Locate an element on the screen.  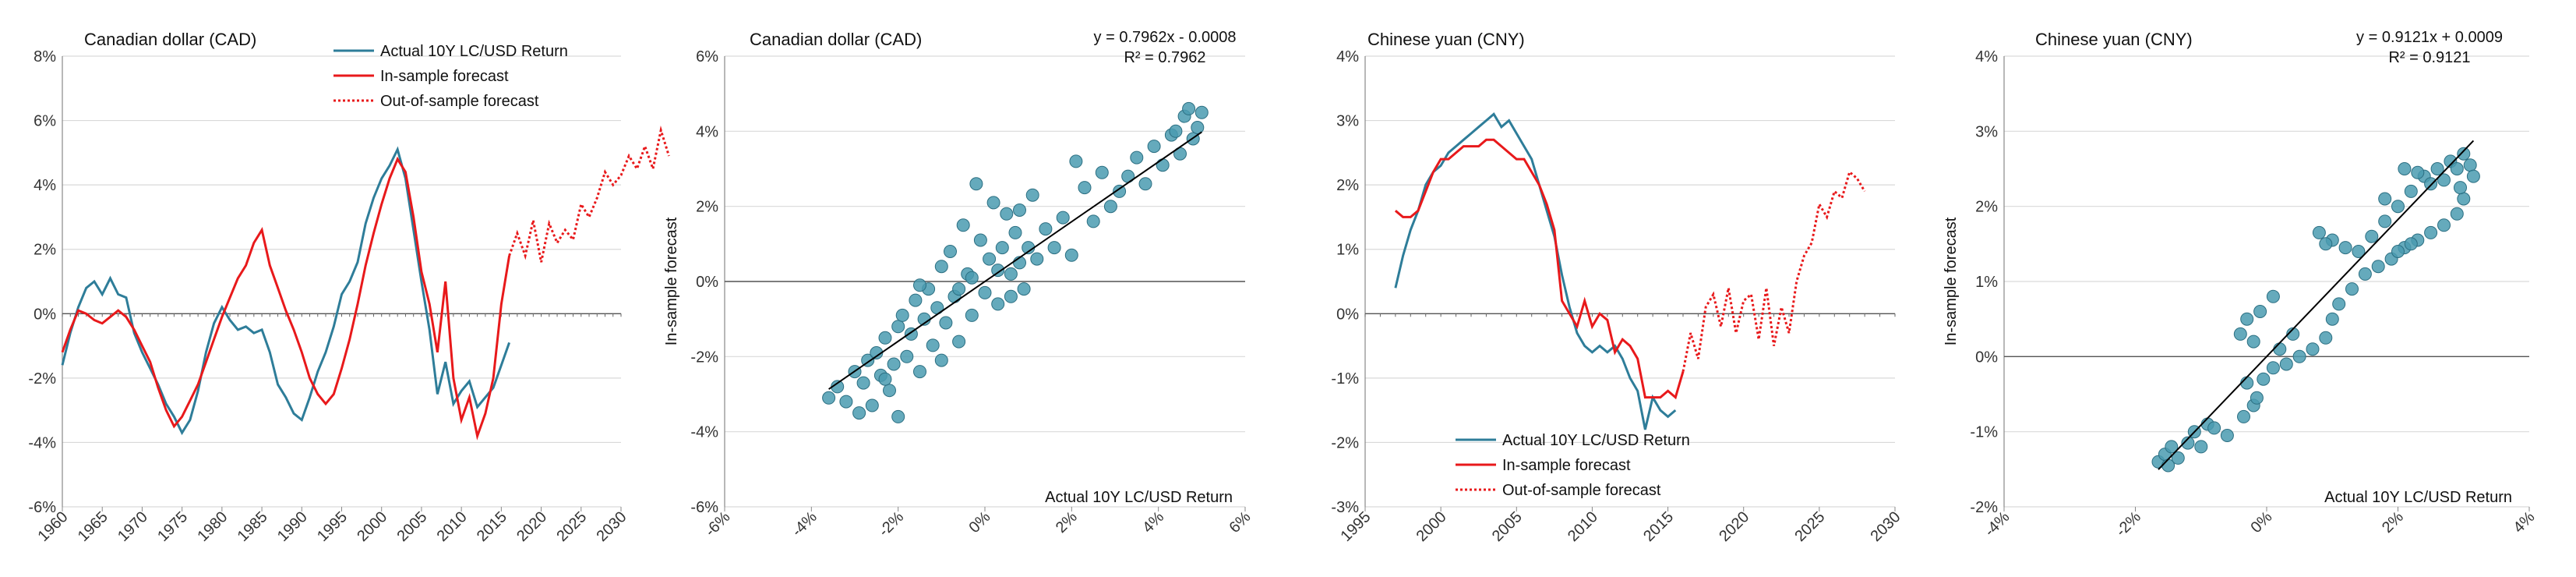
x-tick-label: 2020 is located at coordinates (531, 527).